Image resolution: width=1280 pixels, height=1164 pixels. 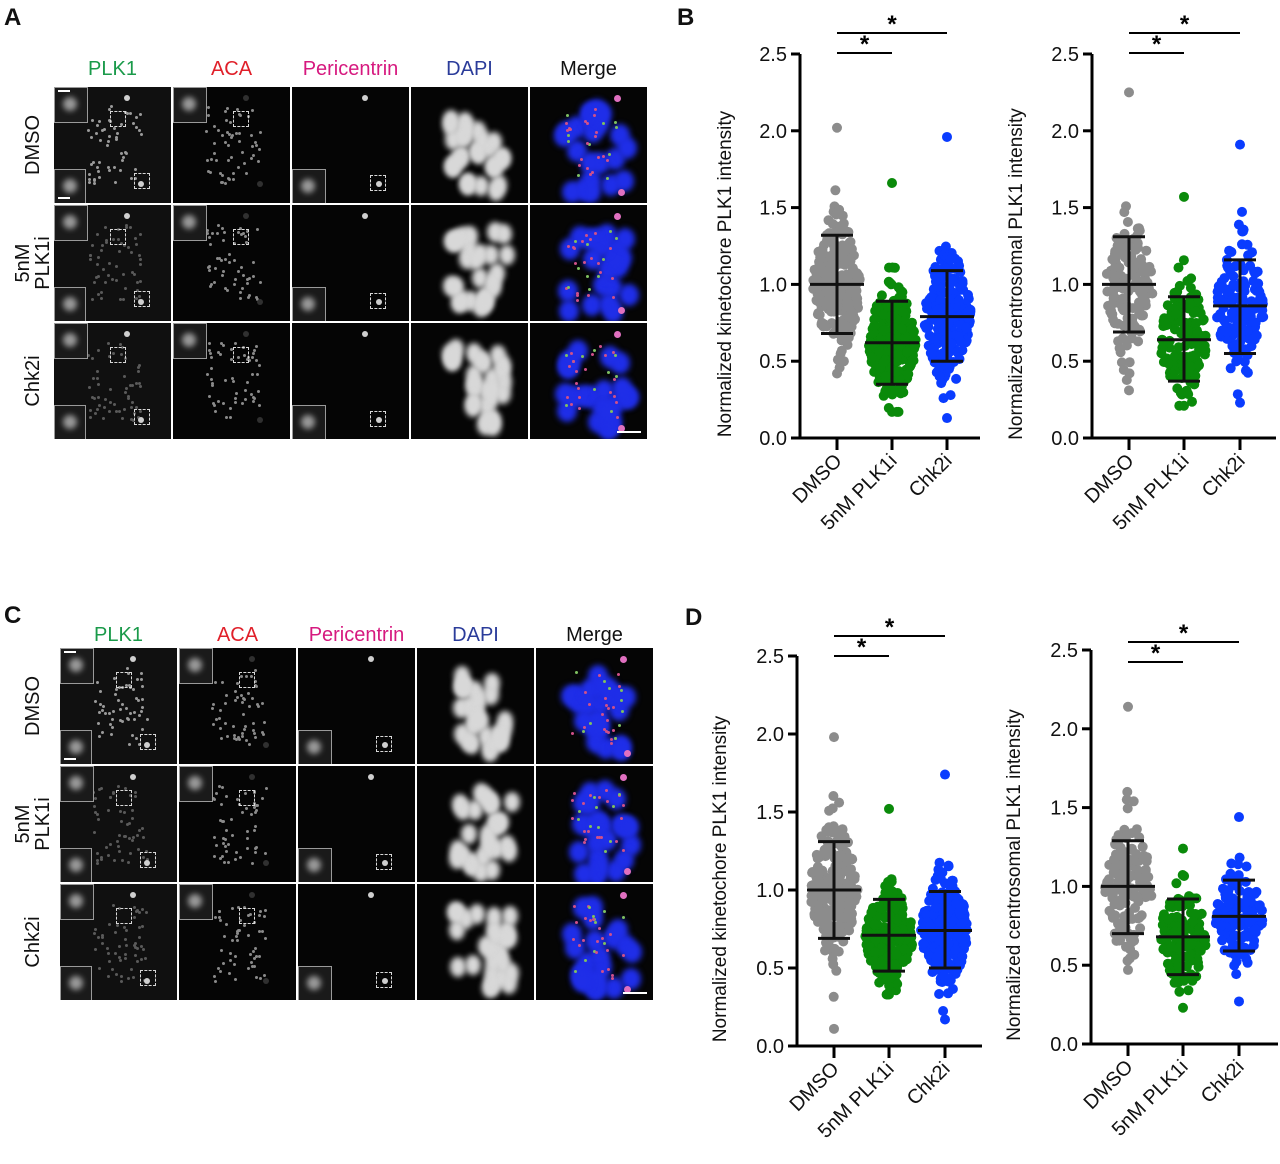 What do you see at coordinates (862, 647) in the screenshot?
I see `significance-asterisk: *` at bounding box center [862, 647].